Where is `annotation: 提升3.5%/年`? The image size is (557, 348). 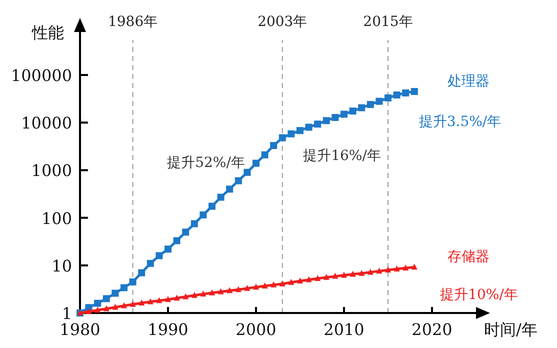
annotation: 提升3.5%/年 is located at coordinates (460, 122).